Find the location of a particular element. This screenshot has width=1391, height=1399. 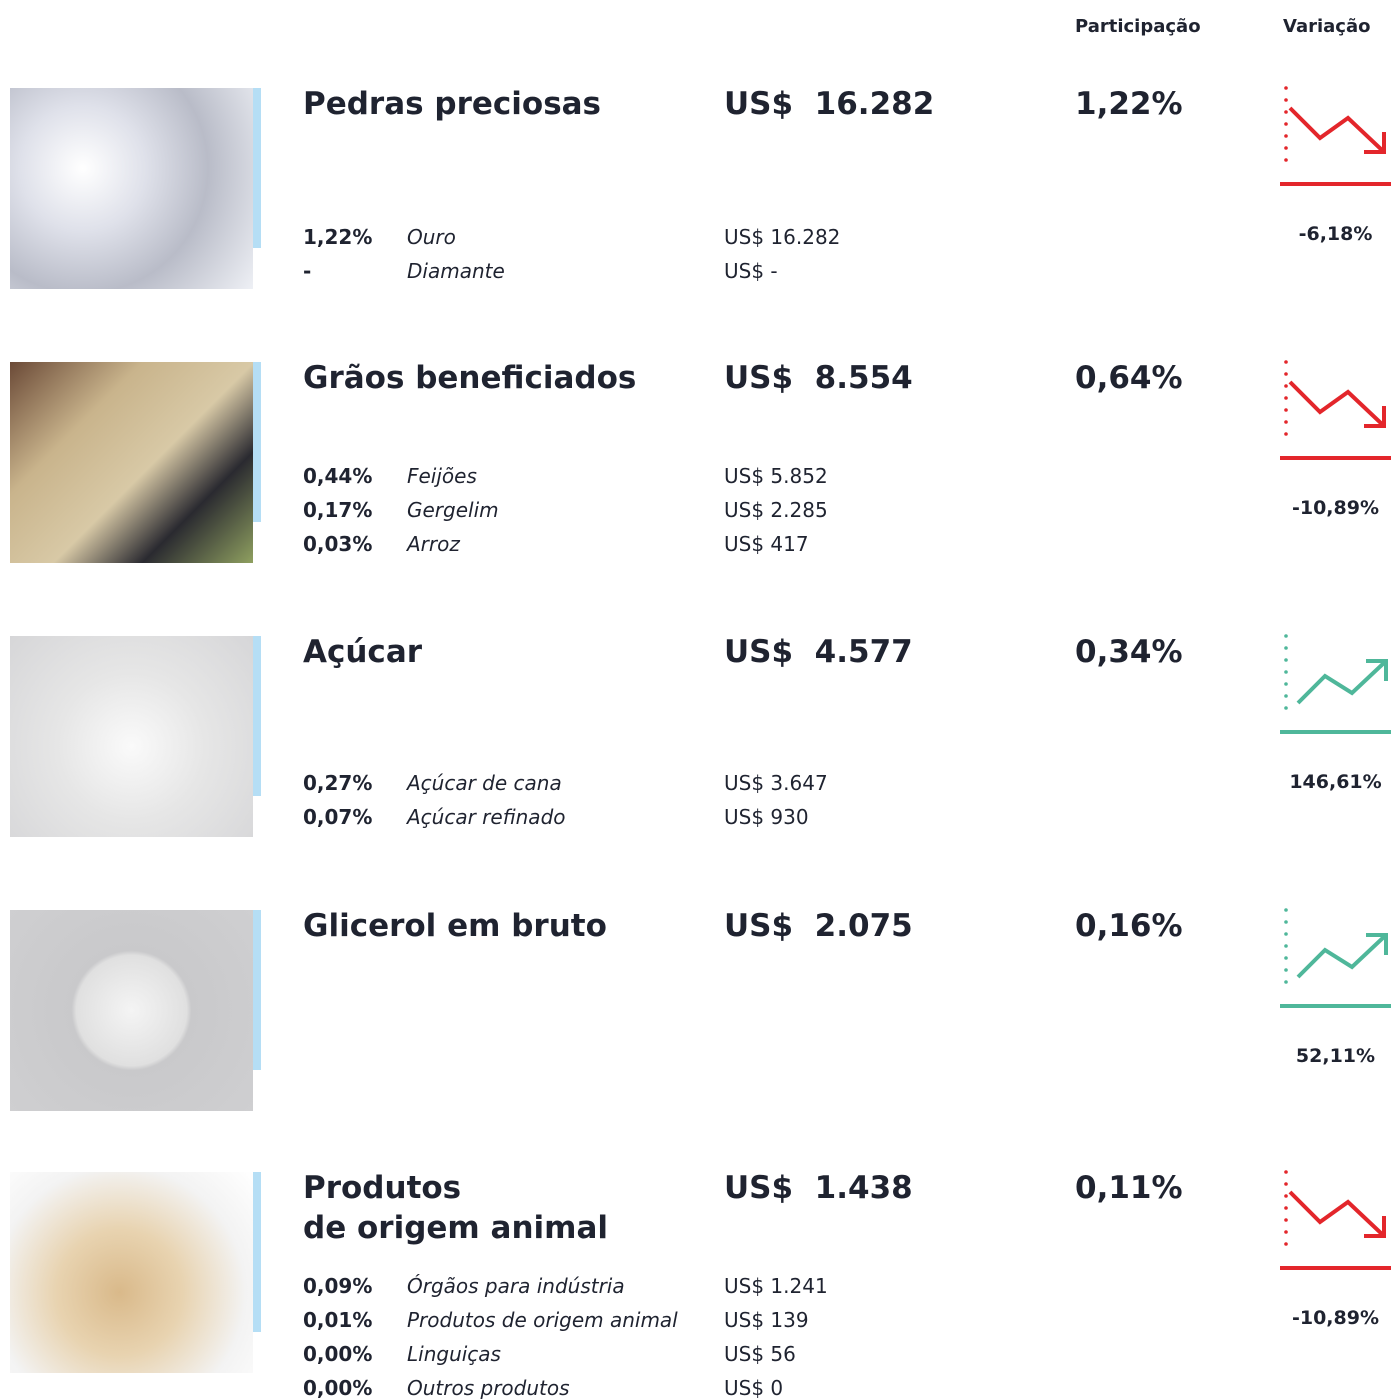

sub-amount: 5.852 is located at coordinates (799, 476).